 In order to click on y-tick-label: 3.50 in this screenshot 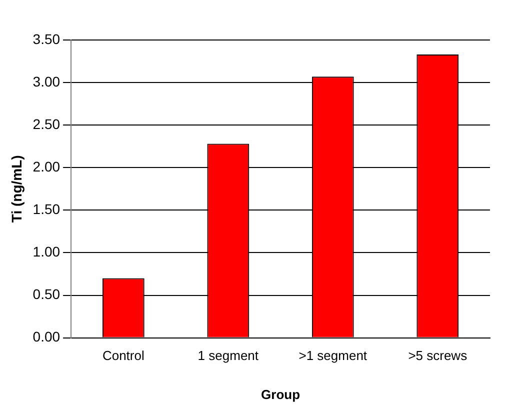, I will do `click(46, 38)`.